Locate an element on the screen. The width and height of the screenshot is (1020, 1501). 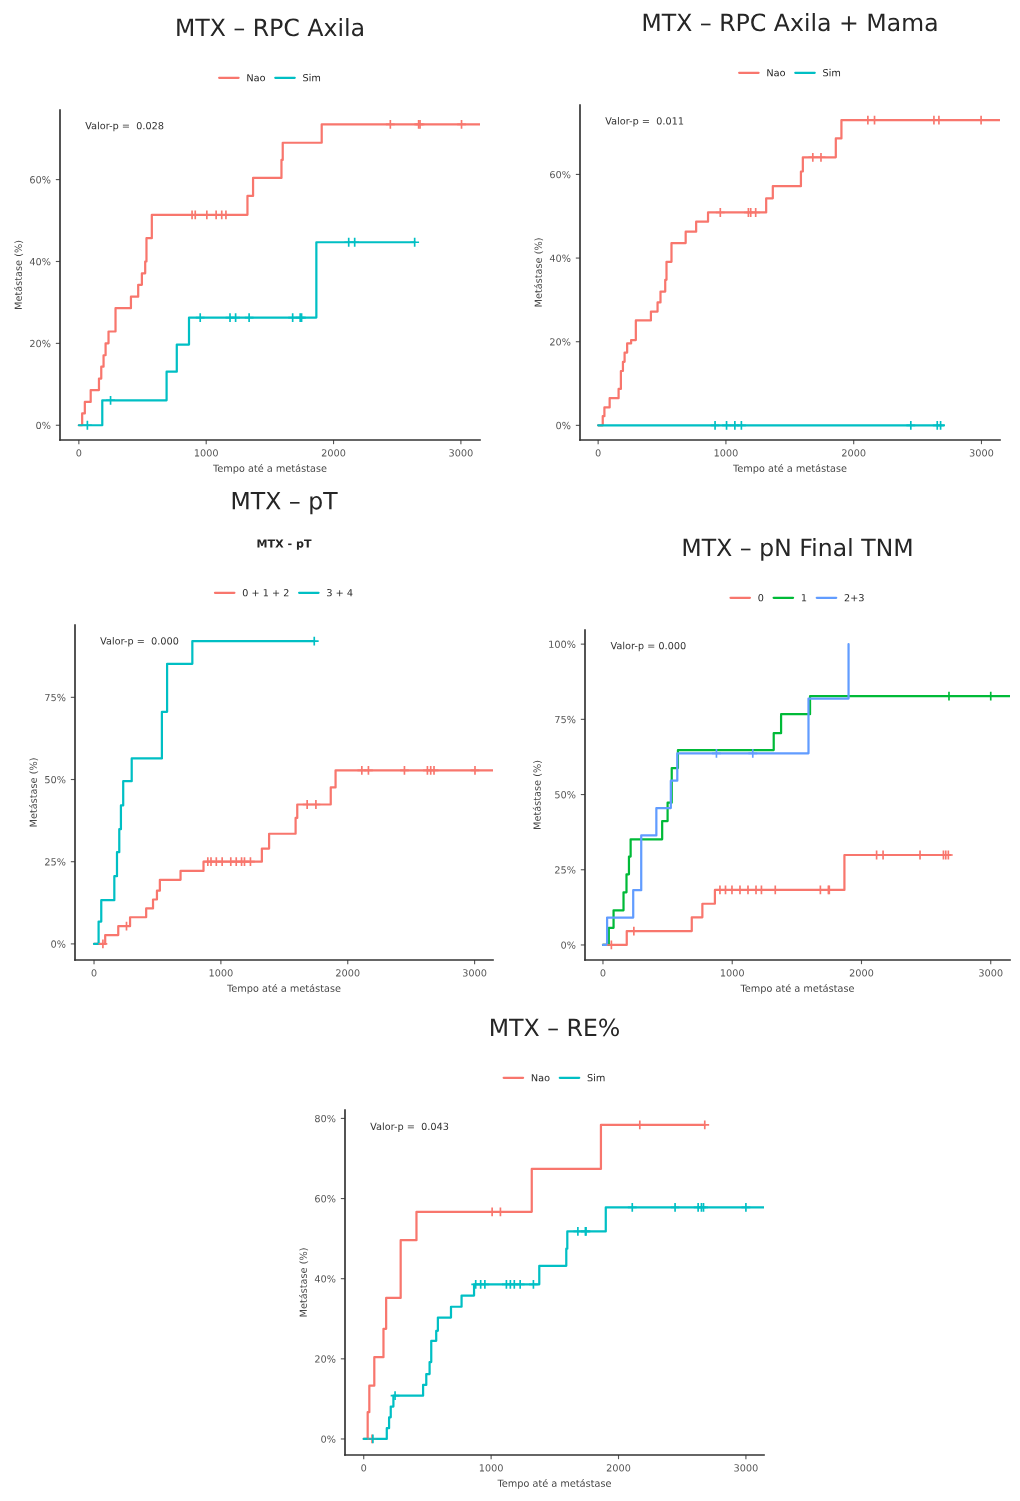
chart-title: MTX – RPC Axila is located at coordinates (270, 27).